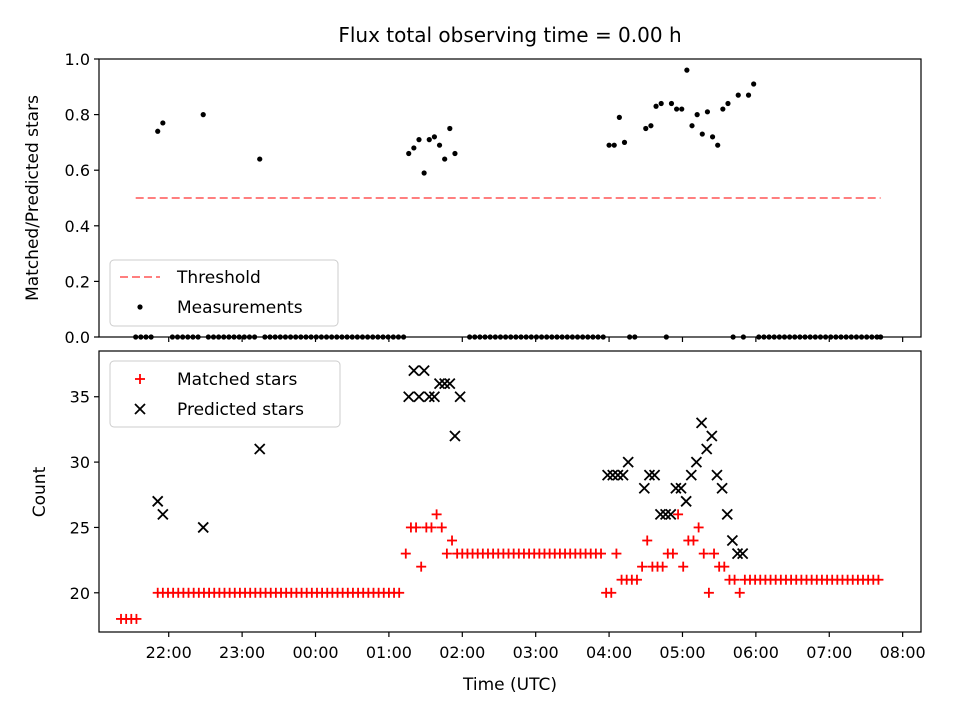 The image size is (960, 720). Describe the element at coordinates (80, 527) in the screenshot. I see `y-tick-label: 25` at that location.